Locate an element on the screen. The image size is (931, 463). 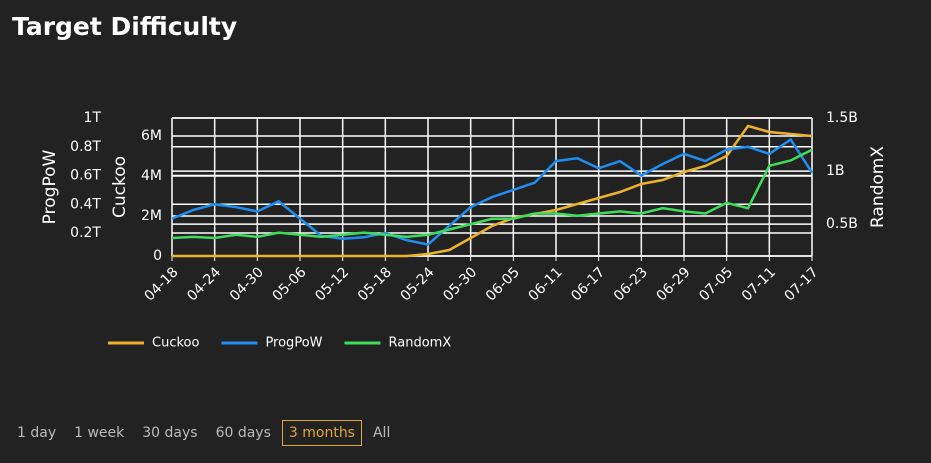
legend-label: RandomX is located at coordinates (420, 343).